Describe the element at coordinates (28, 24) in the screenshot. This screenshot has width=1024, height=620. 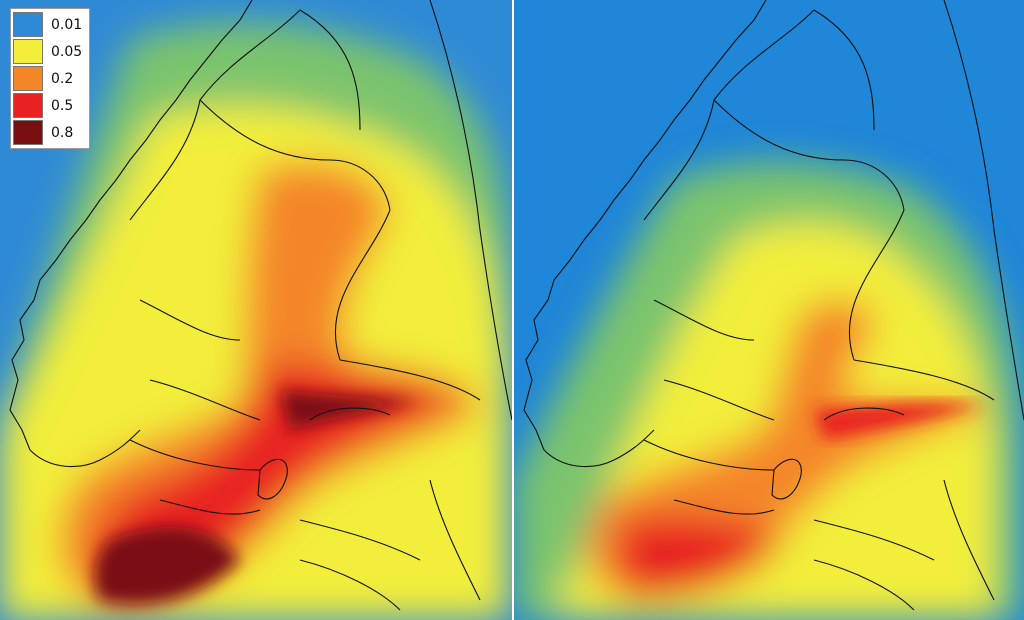
I see `legend-swatch-0.01` at that location.